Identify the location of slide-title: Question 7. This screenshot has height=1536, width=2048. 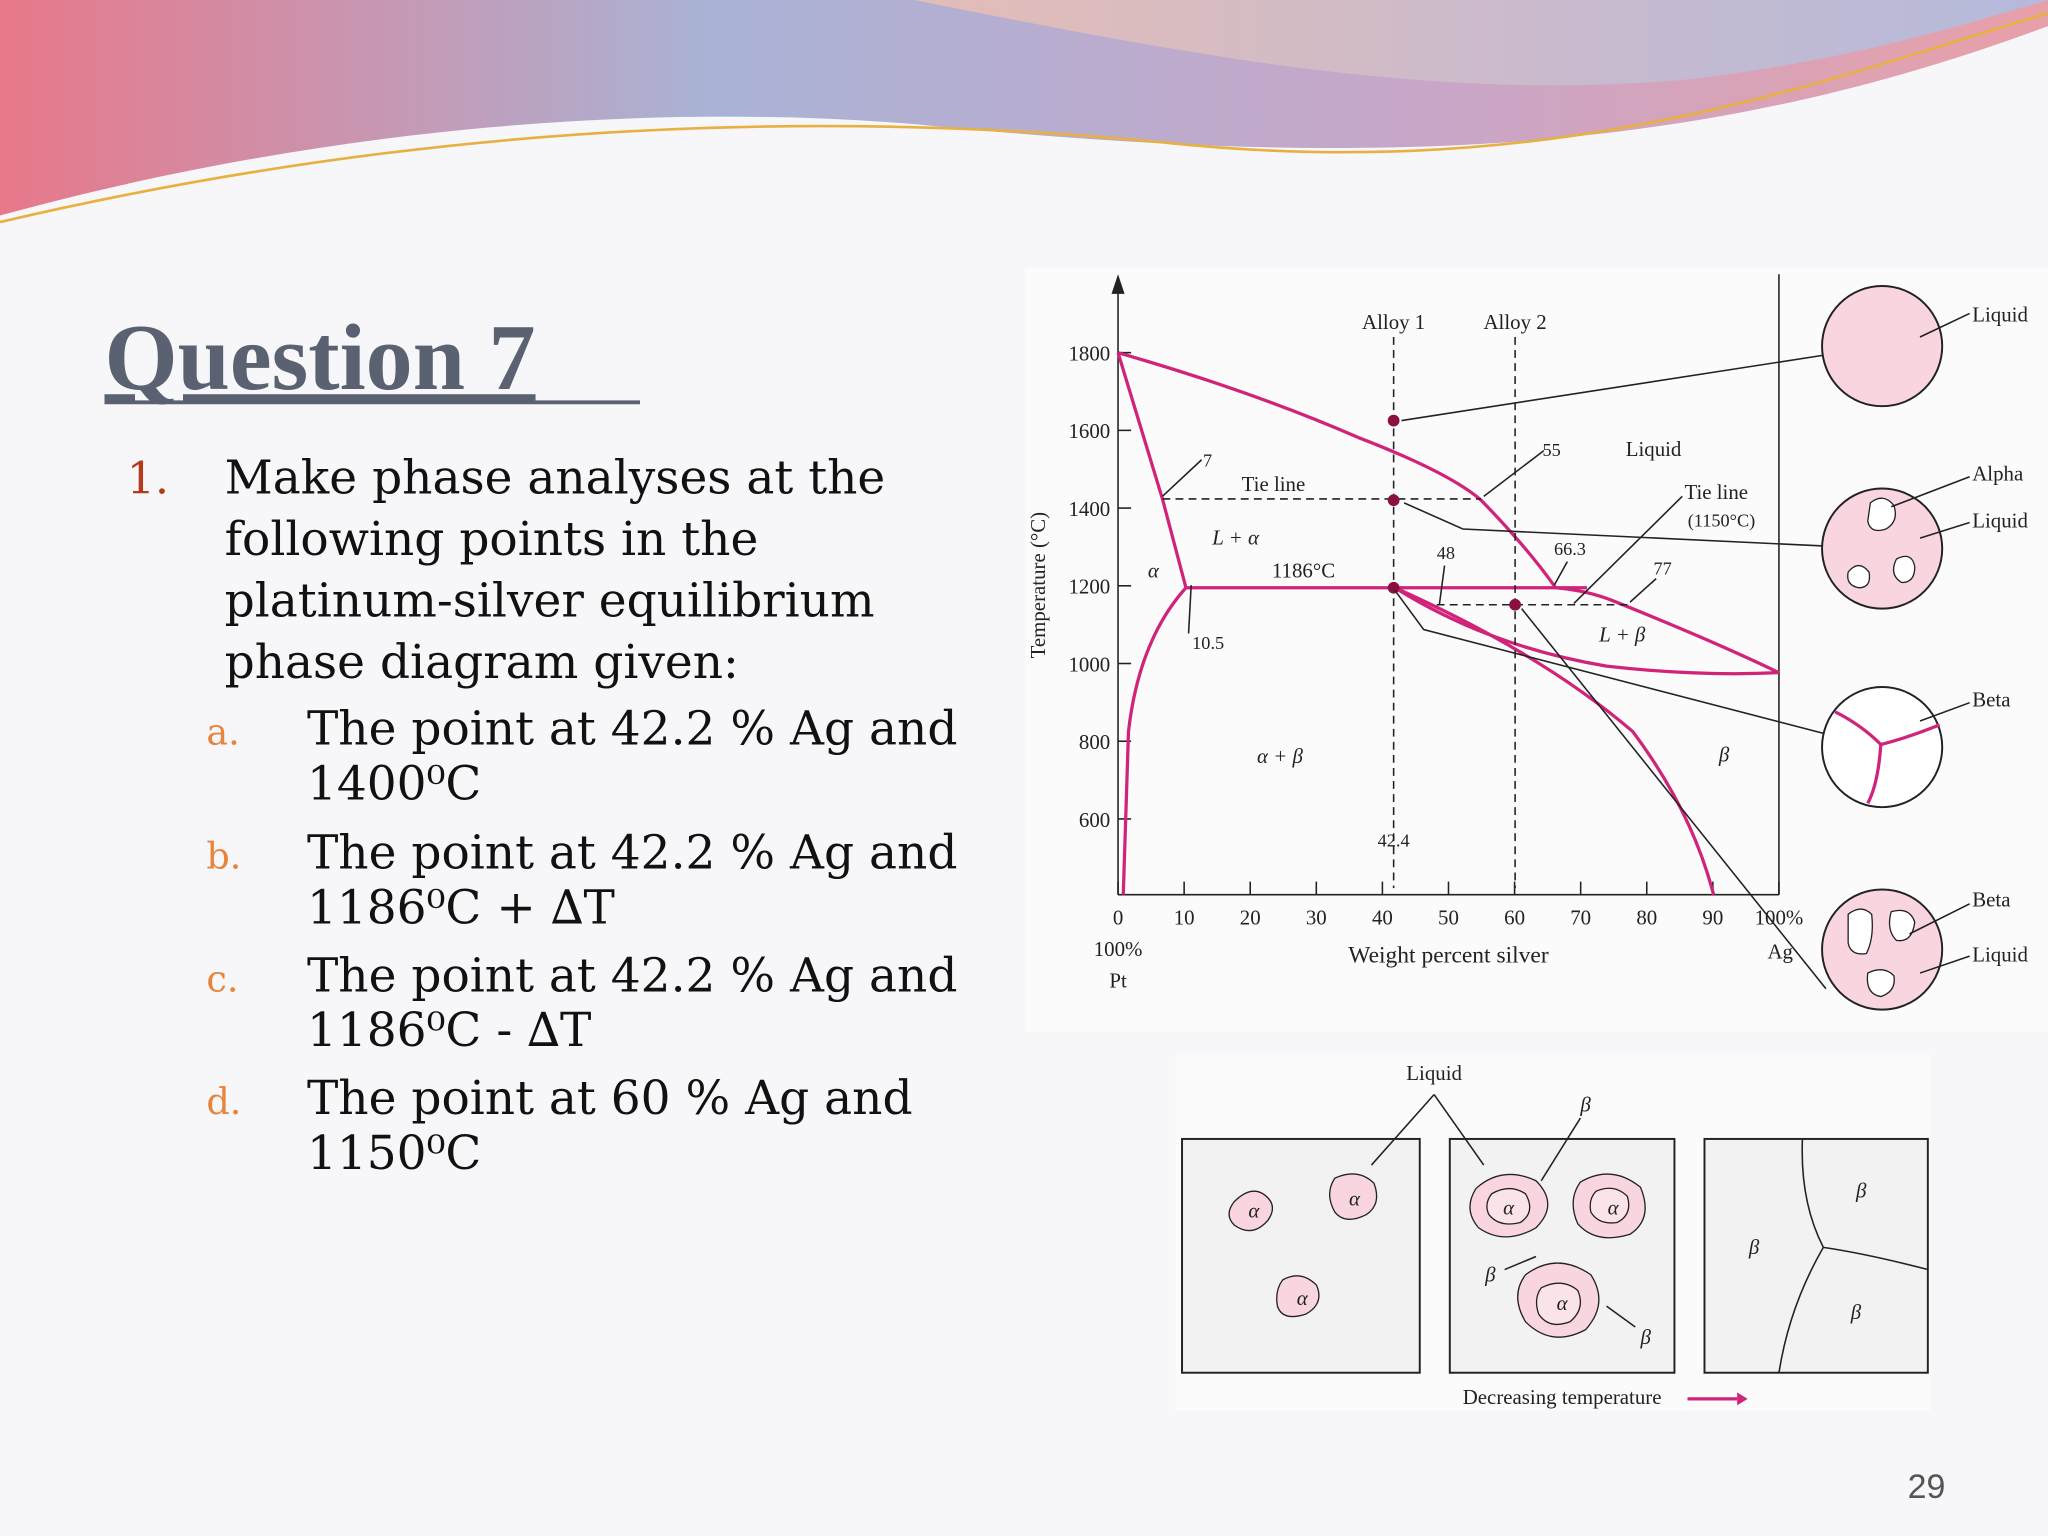
(319, 358).